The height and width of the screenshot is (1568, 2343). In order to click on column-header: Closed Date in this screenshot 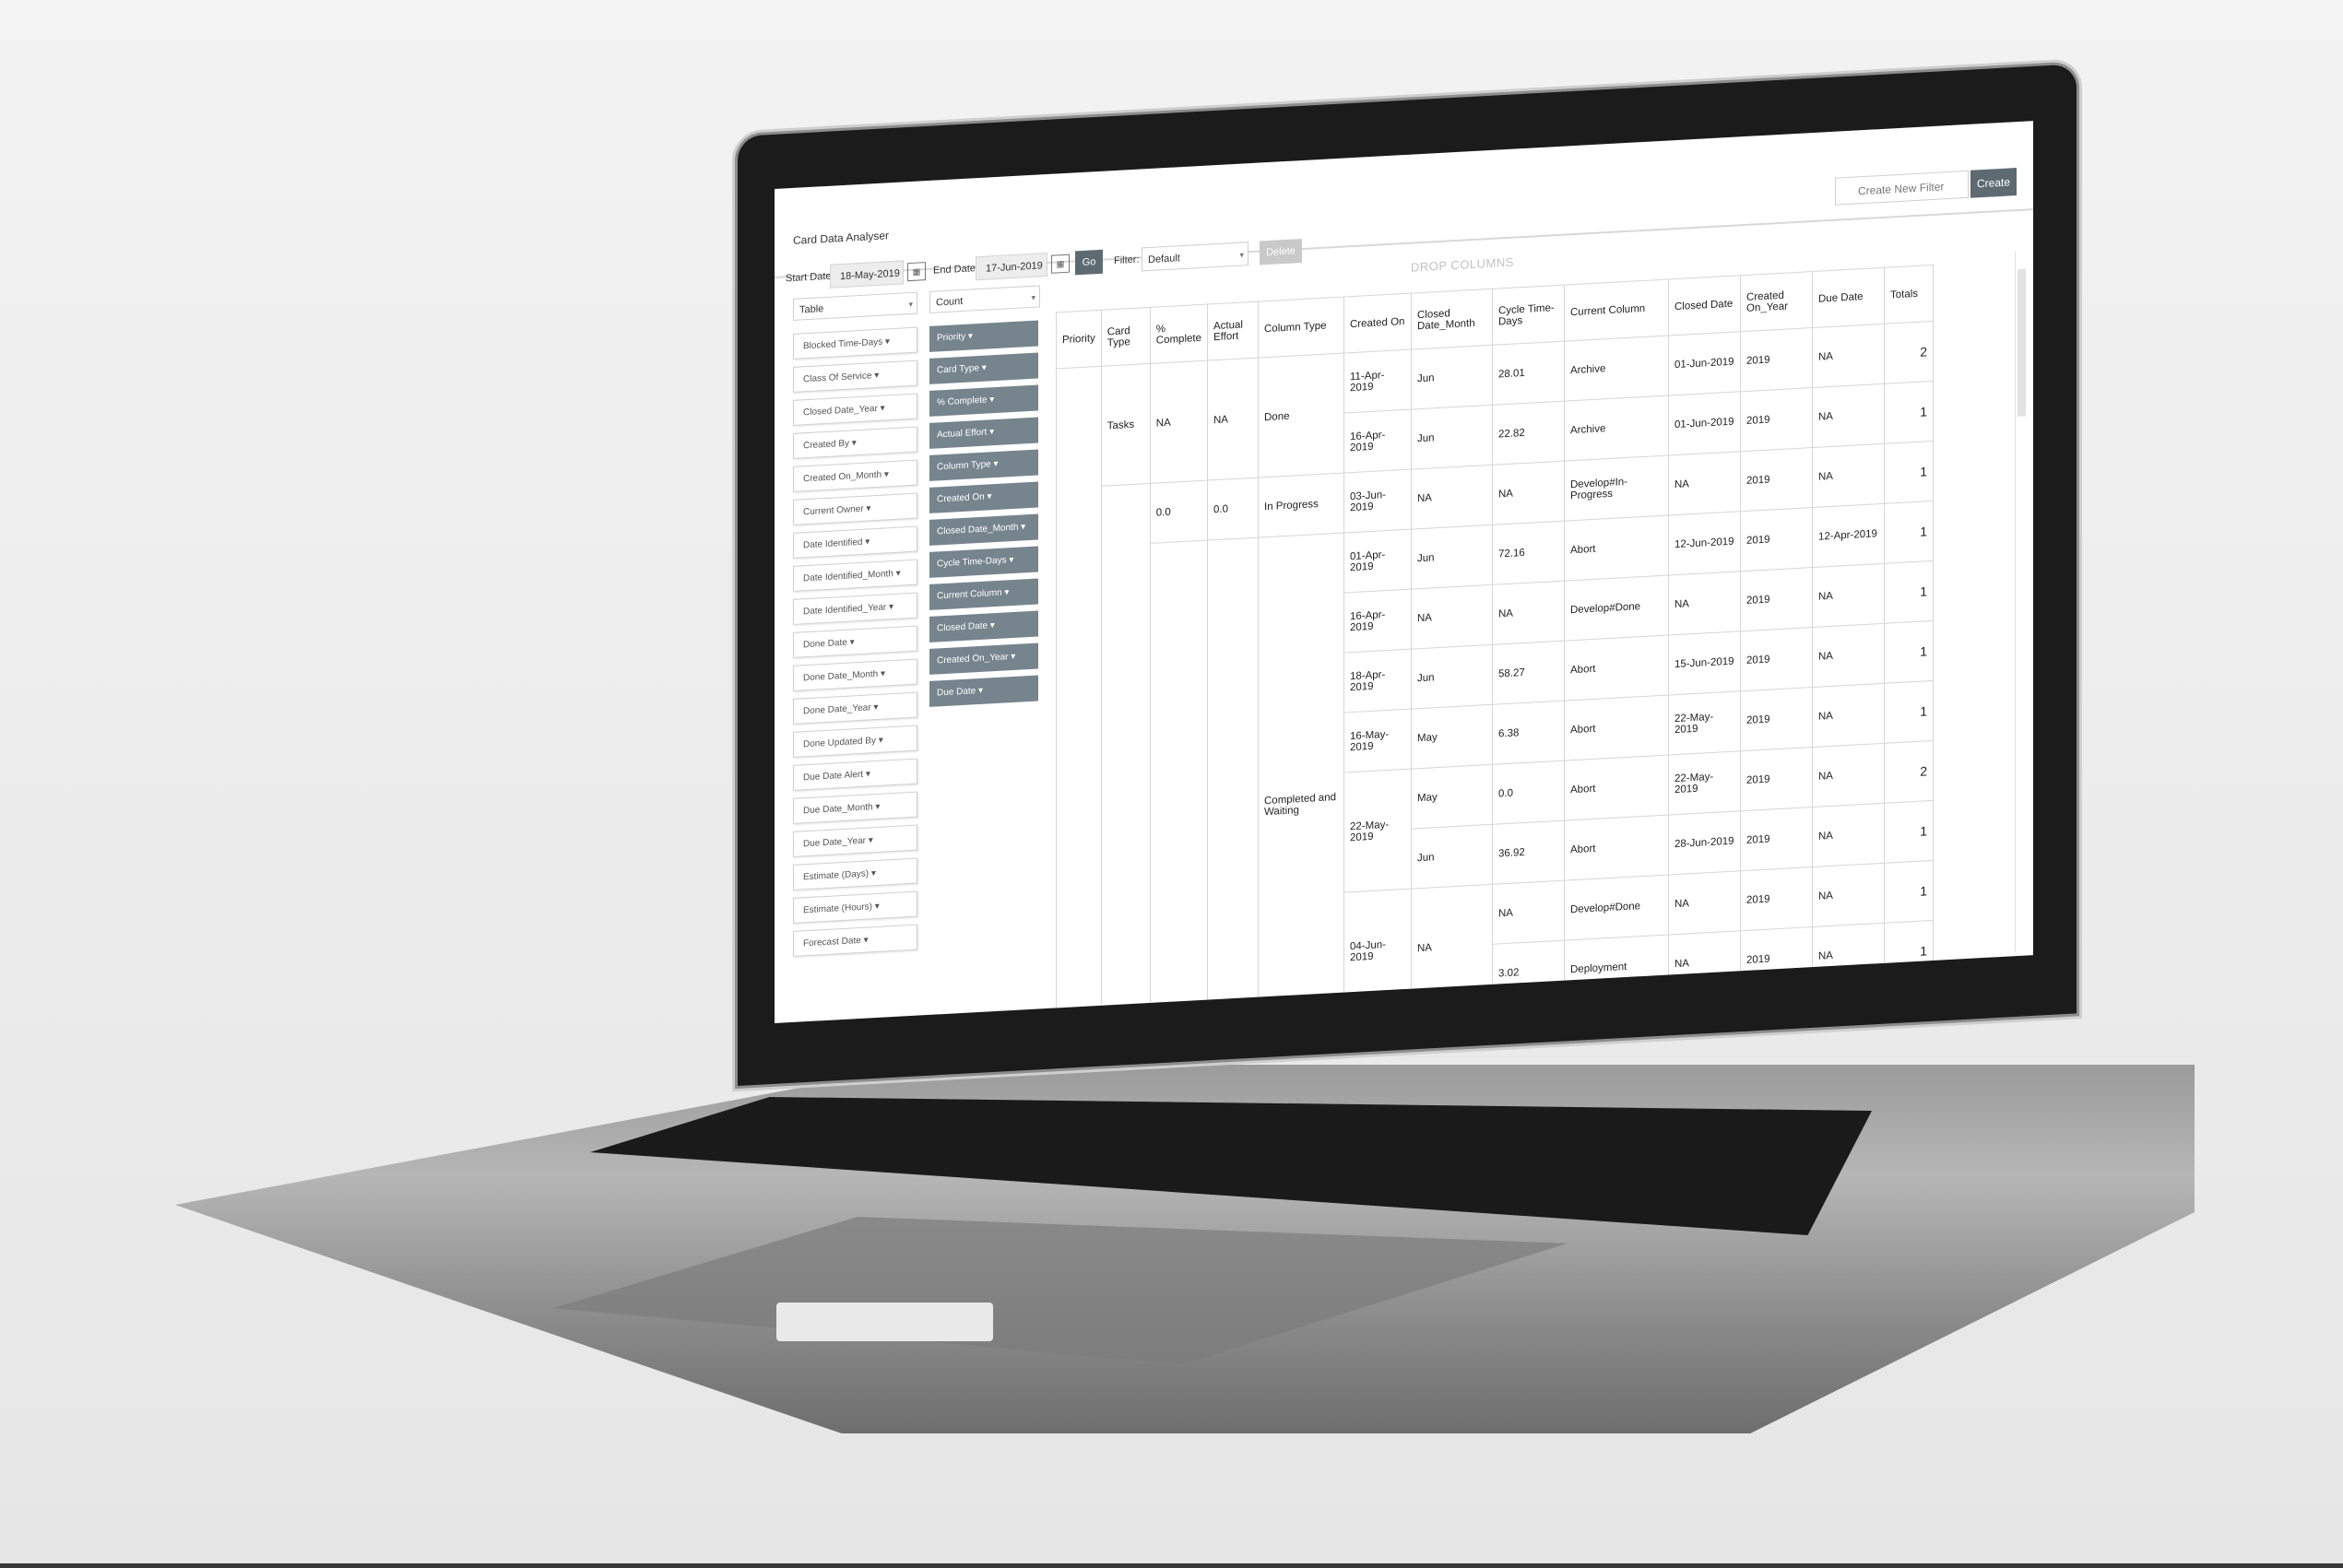, I will do `click(1704, 305)`.